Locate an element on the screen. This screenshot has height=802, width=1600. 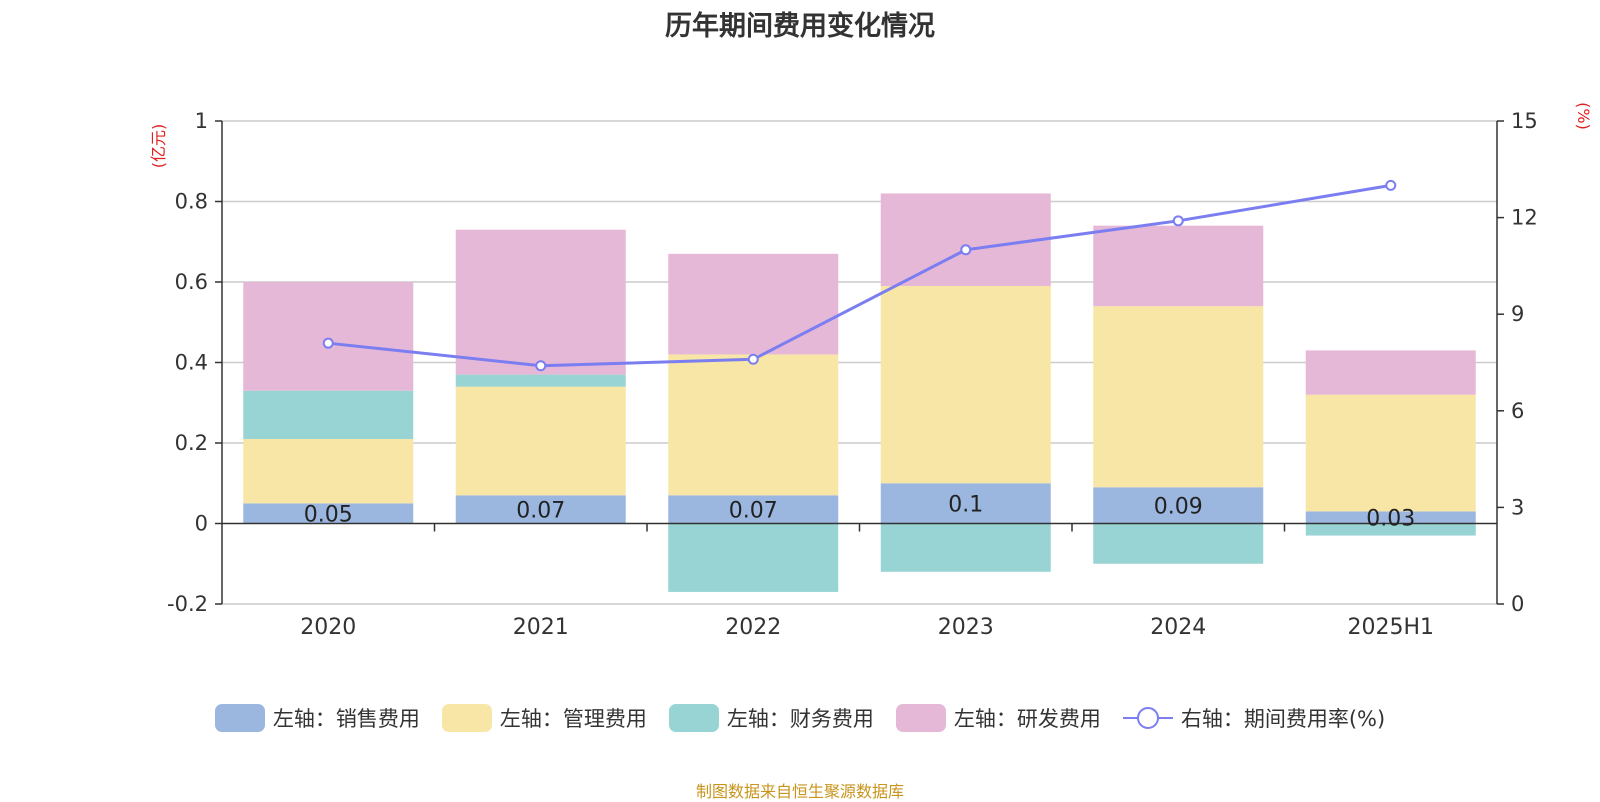
legend-label-sales: 左轴：销售费用 is located at coordinates (346, 719).